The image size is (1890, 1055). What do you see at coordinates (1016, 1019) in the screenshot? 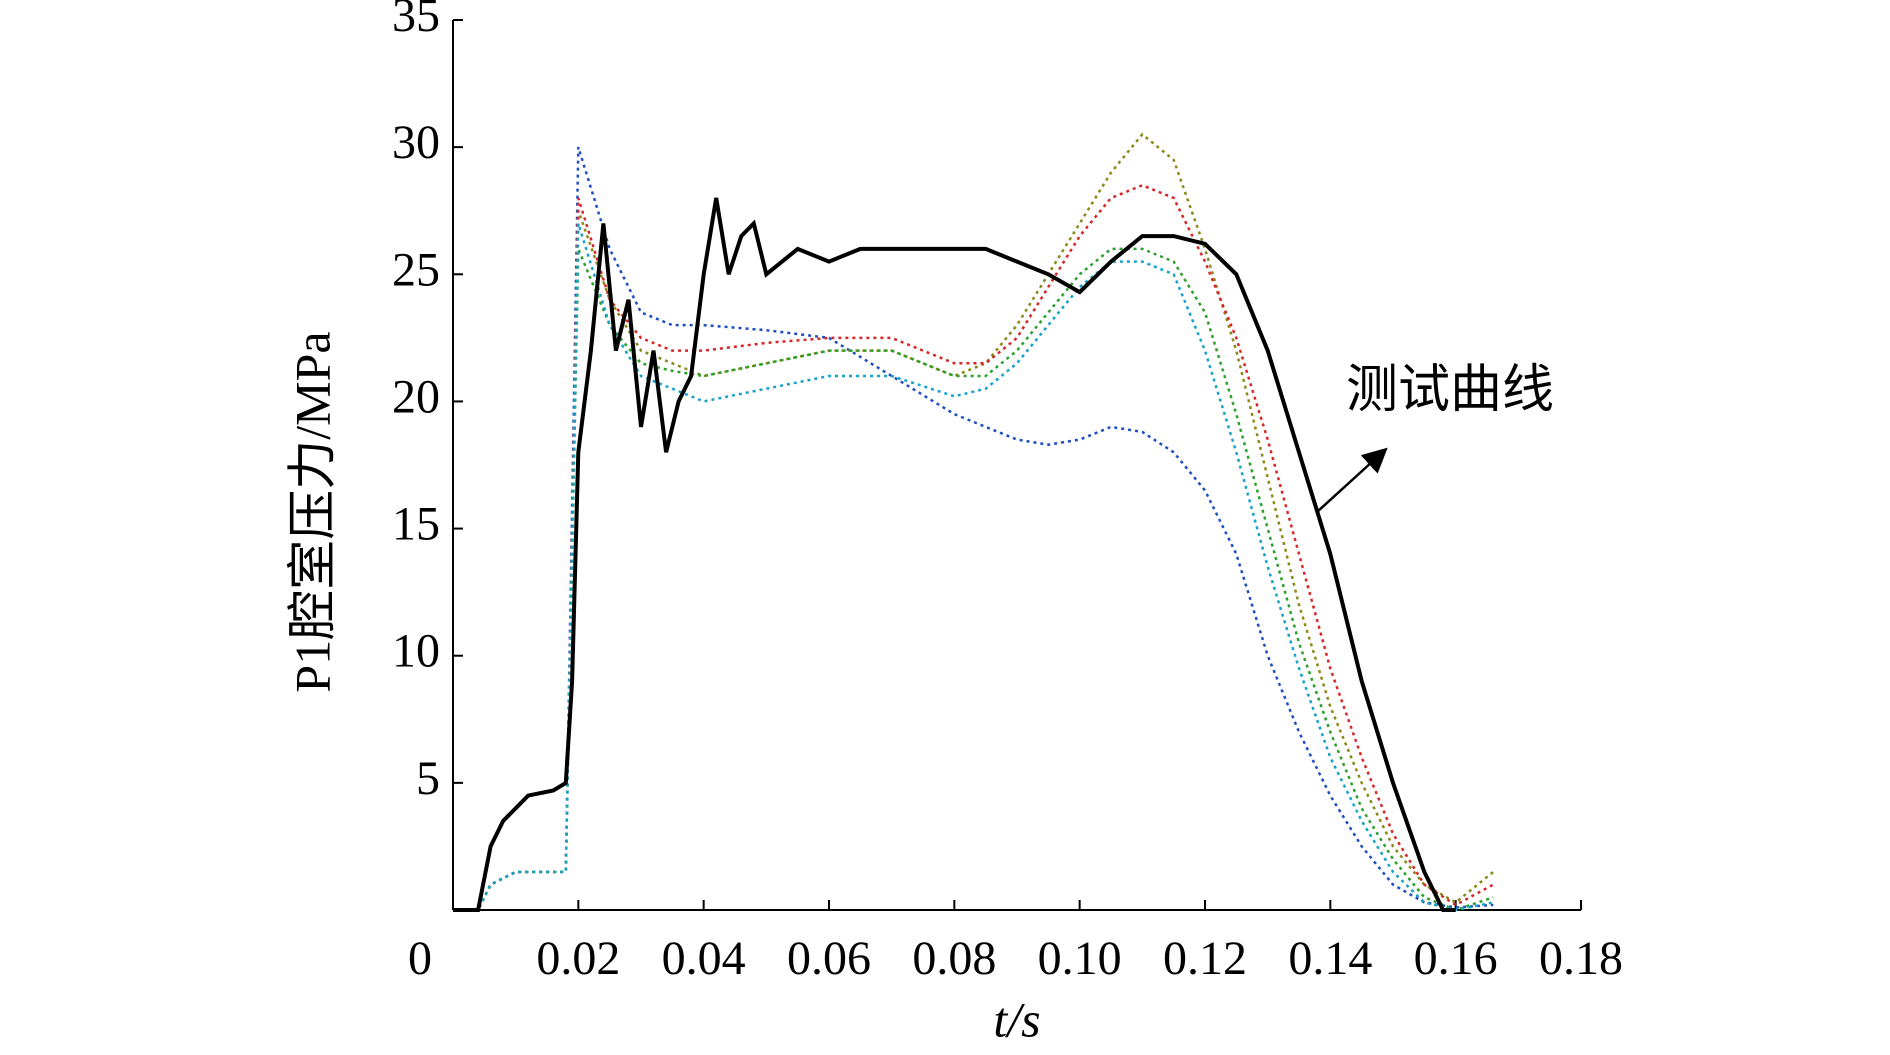
I see `x-axis-label: t/s` at bounding box center [1016, 1019].